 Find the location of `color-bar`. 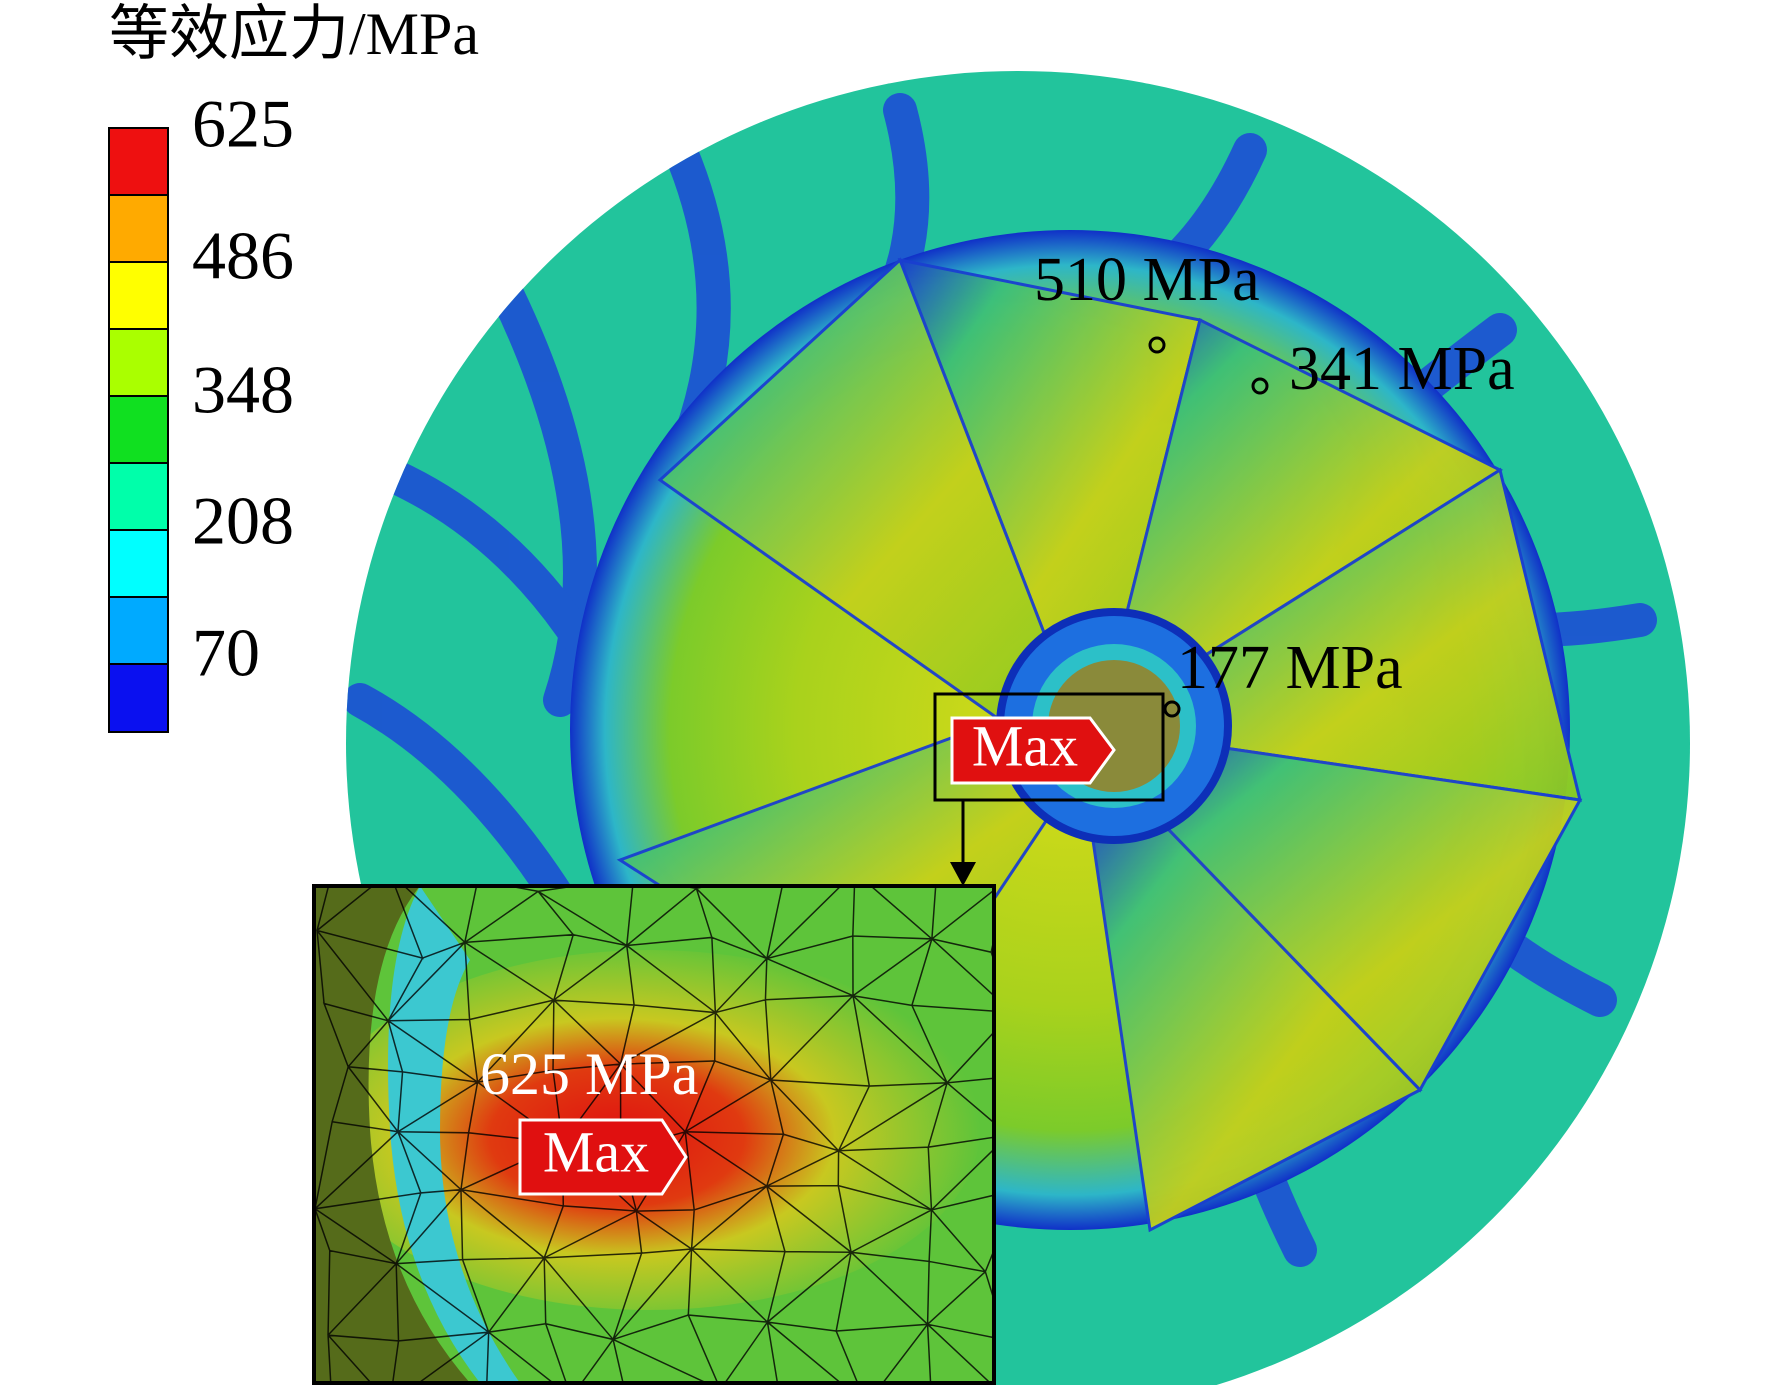

color-bar is located at coordinates (138, 430).